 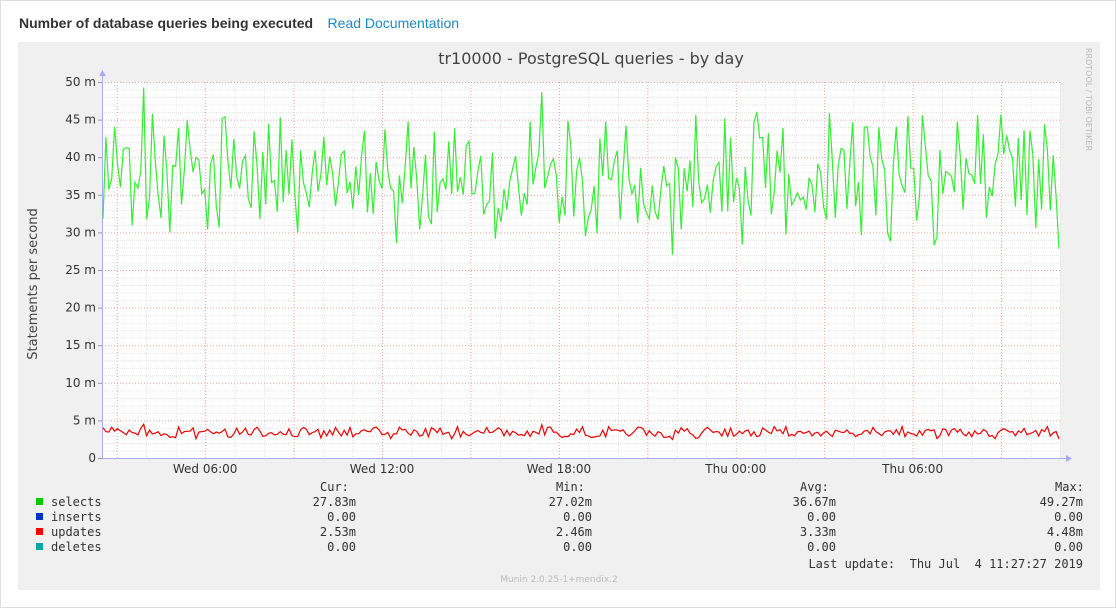 What do you see at coordinates (80, 120) in the screenshot?
I see `y-tick-label: 45 m` at bounding box center [80, 120].